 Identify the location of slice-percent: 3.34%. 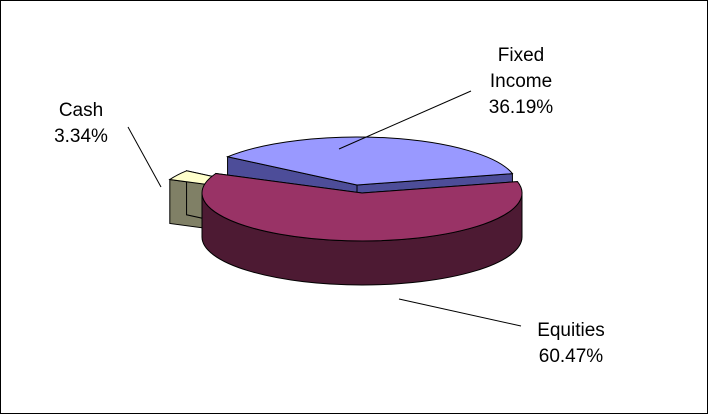
(81, 136).